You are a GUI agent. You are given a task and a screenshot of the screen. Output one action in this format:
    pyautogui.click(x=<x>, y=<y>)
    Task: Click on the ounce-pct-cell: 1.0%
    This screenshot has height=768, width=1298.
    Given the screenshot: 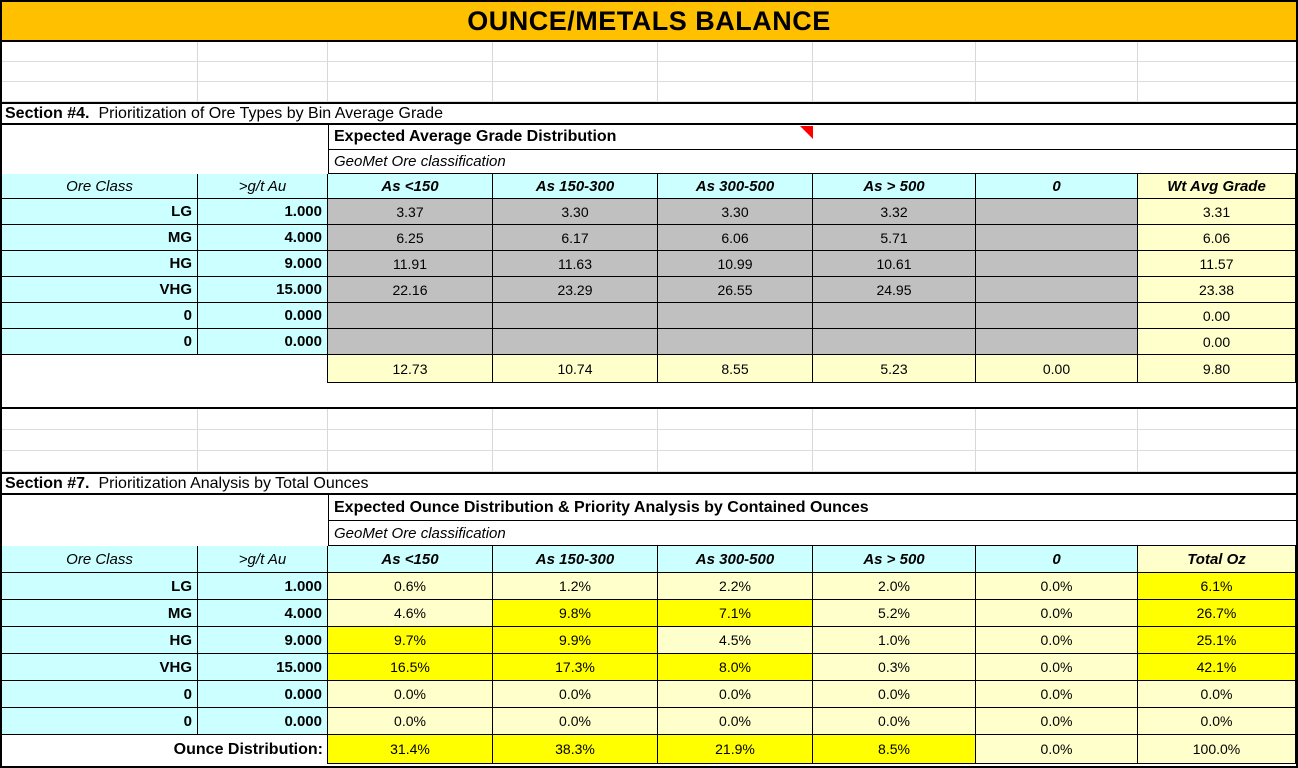 What is the action you would take?
    pyautogui.click(x=894, y=640)
    